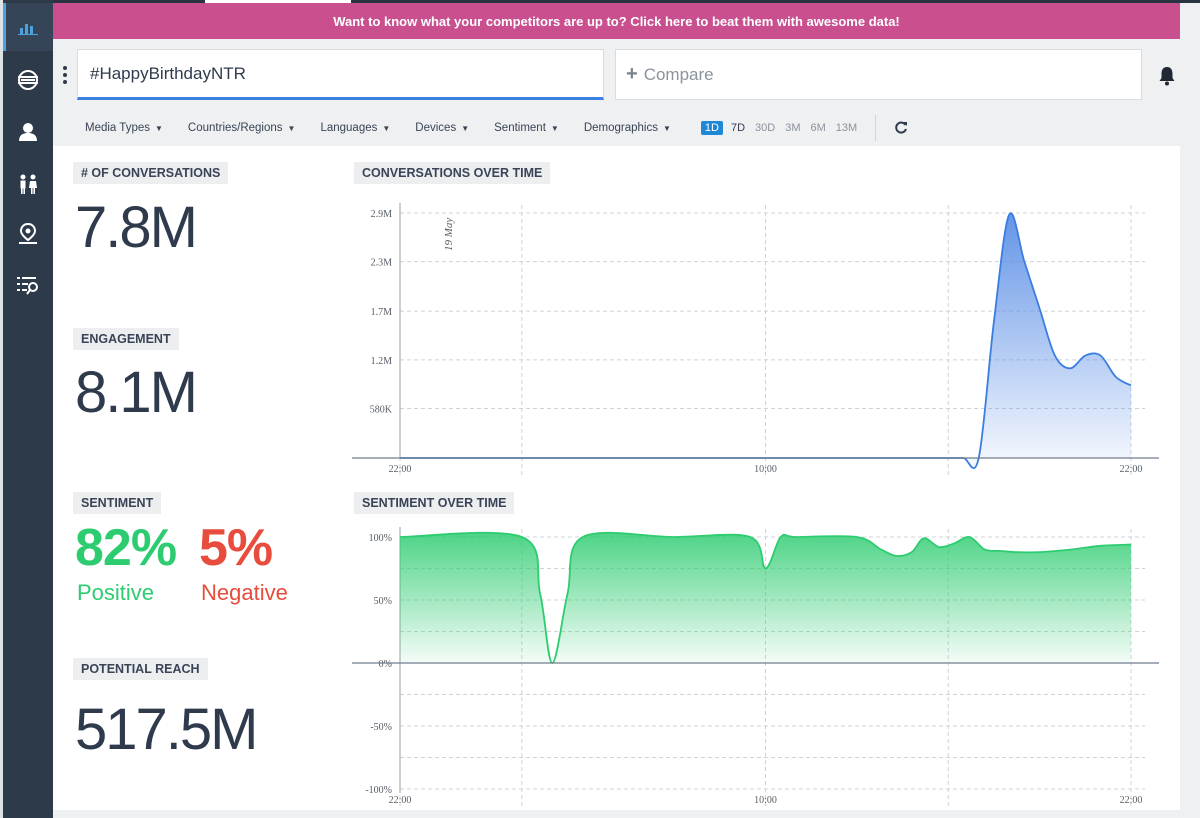  I want to click on y-tick-label: 2.3M, so click(382, 263).